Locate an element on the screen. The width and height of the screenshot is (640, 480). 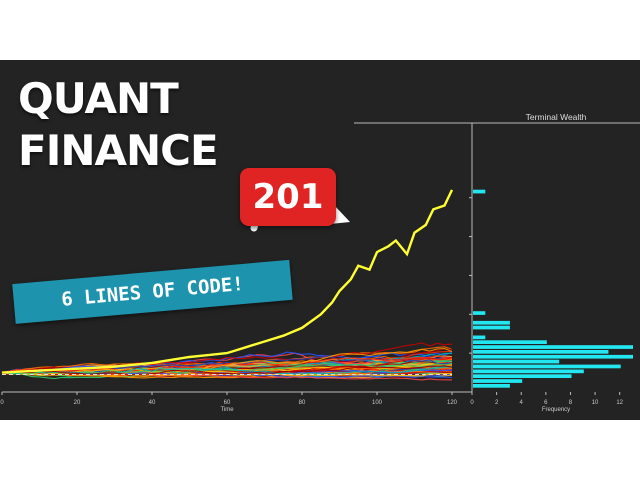
headline-line-2: FINANCE is located at coordinates (118, 150).